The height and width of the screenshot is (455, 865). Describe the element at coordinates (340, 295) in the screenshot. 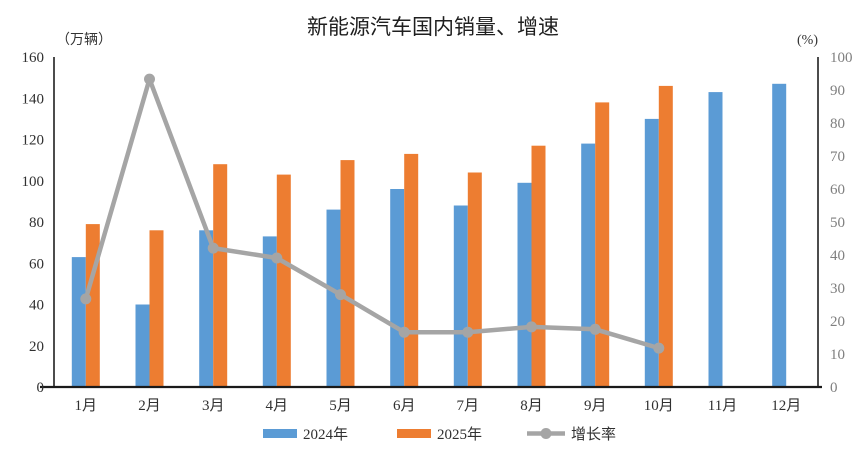

I see `growth-point-5月` at that location.